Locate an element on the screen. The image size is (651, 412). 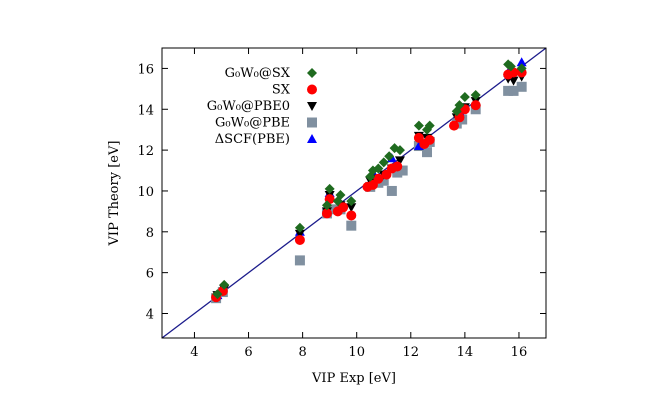
y-tick-label: 4 is located at coordinates (150, 314).